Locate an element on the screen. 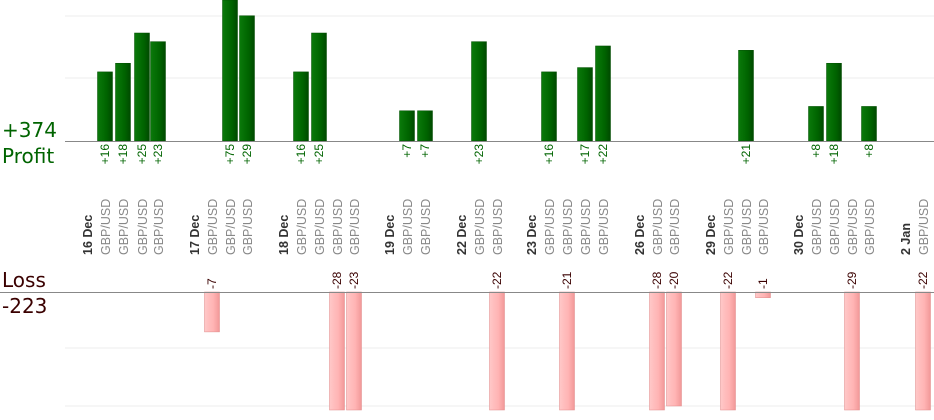  loss-value-label: -1 is located at coordinates (763, 283).